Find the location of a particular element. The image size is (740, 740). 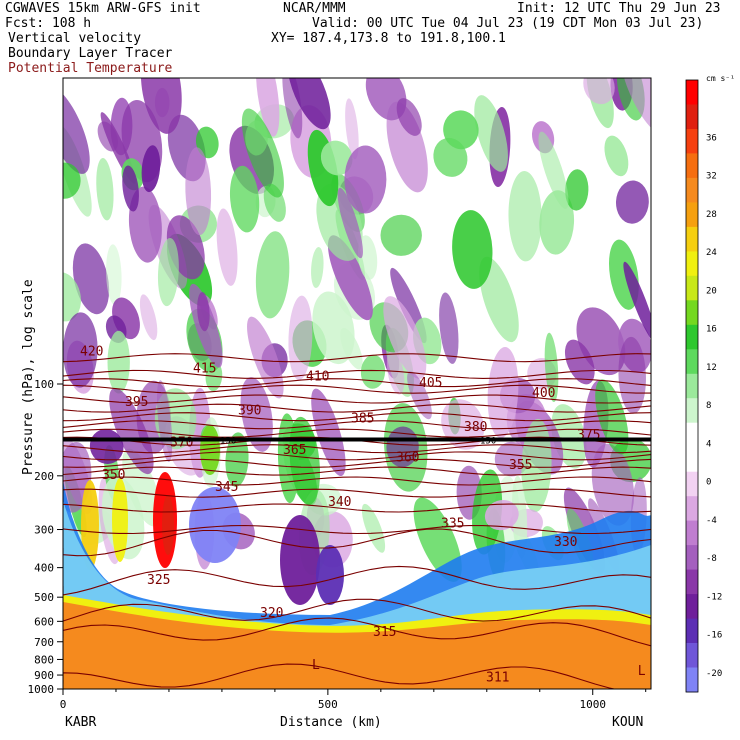

colorbar-tick-label: 12 is located at coordinates (711, 368).